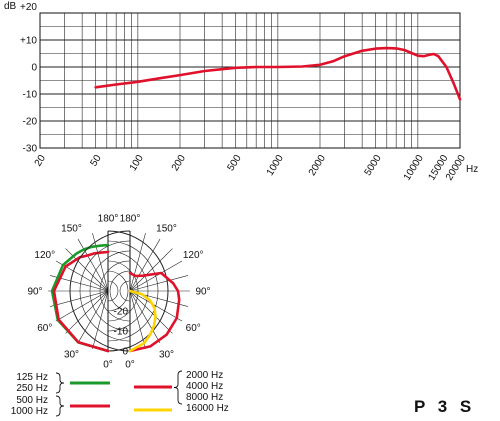 The image size is (500, 421). I want to click on y-tick-label: -30, so click(30, 149).